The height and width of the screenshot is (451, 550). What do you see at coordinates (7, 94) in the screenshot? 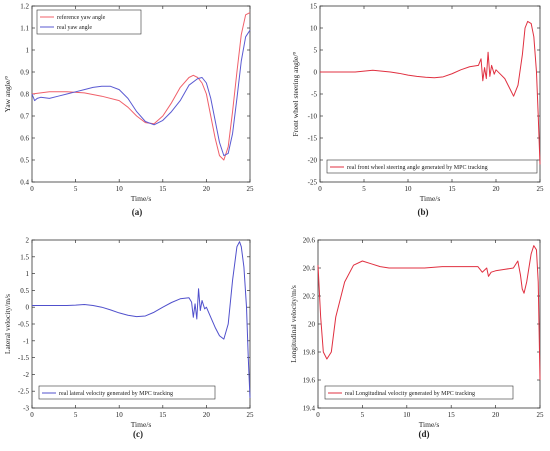
I see `y-axis-label: Yaw angle/°` at bounding box center [7, 94].